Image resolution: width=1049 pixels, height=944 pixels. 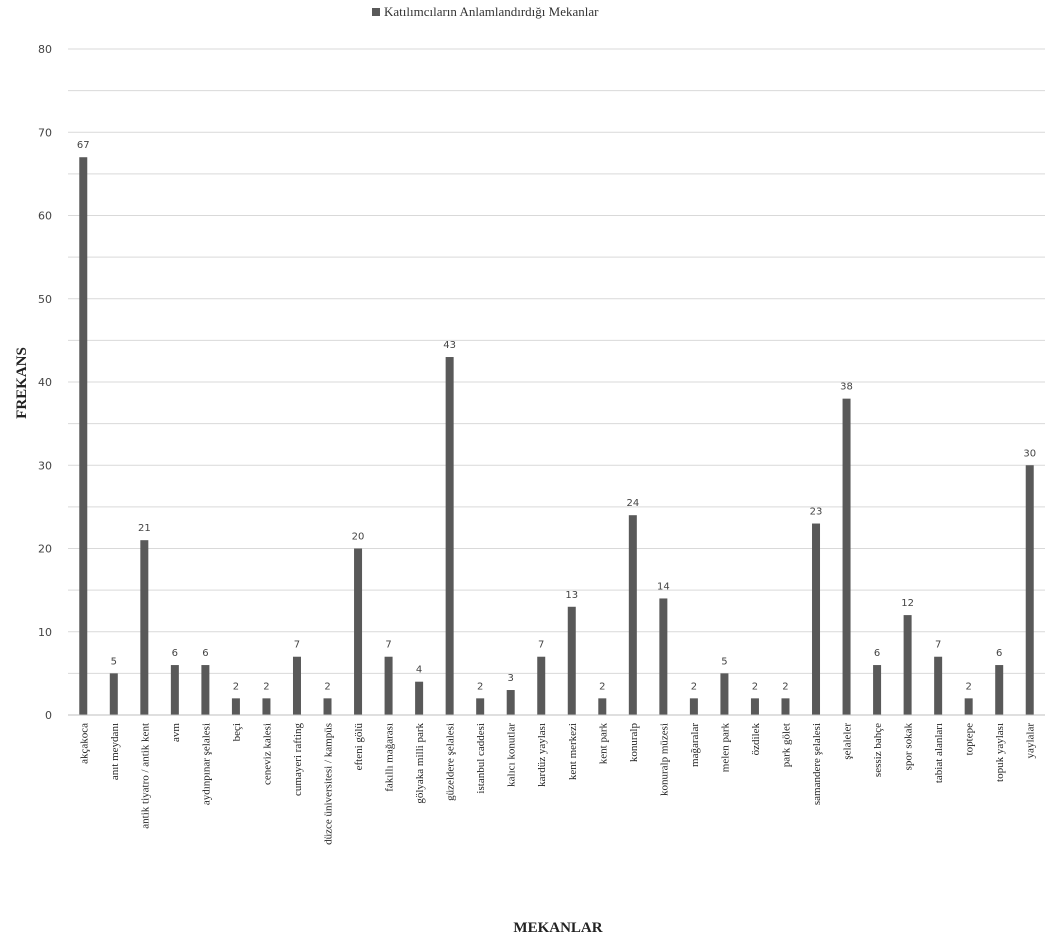 What do you see at coordinates (298, 759) in the screenshot?
I see `x-category-label: cumayeri rafting` at bounding box center [298, 759].